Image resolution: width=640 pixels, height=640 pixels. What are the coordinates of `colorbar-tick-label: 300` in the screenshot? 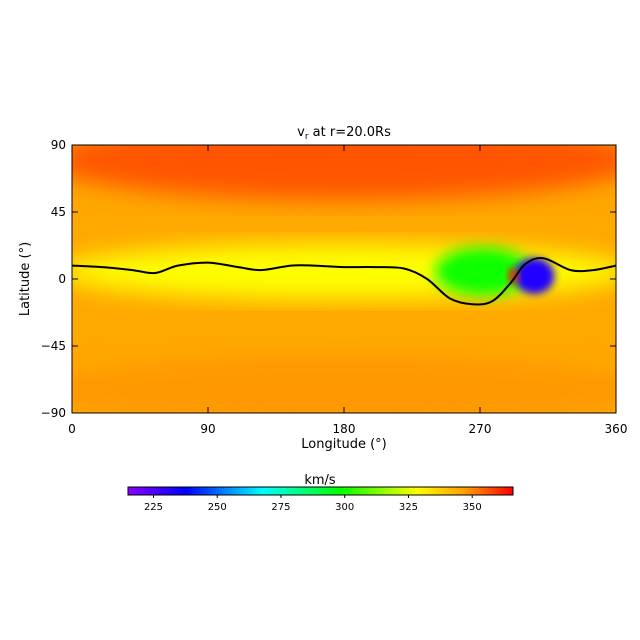 It's located at (344, 507).